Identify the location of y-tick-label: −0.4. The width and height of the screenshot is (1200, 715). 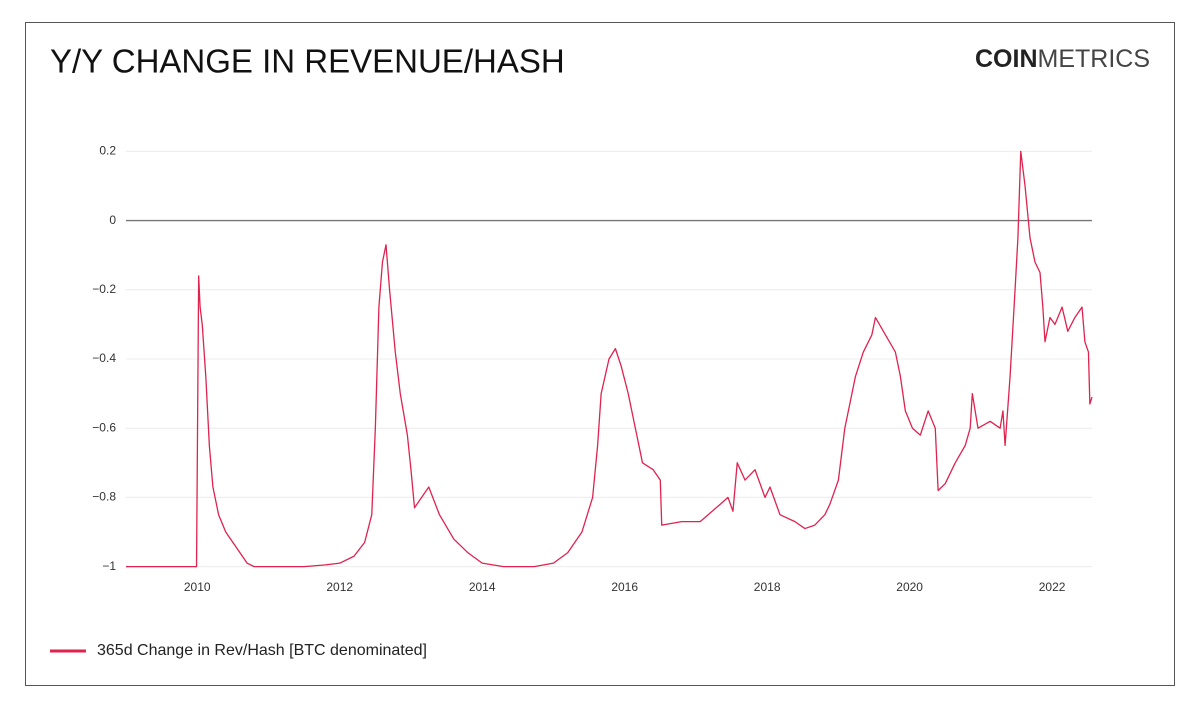
(104, 358).